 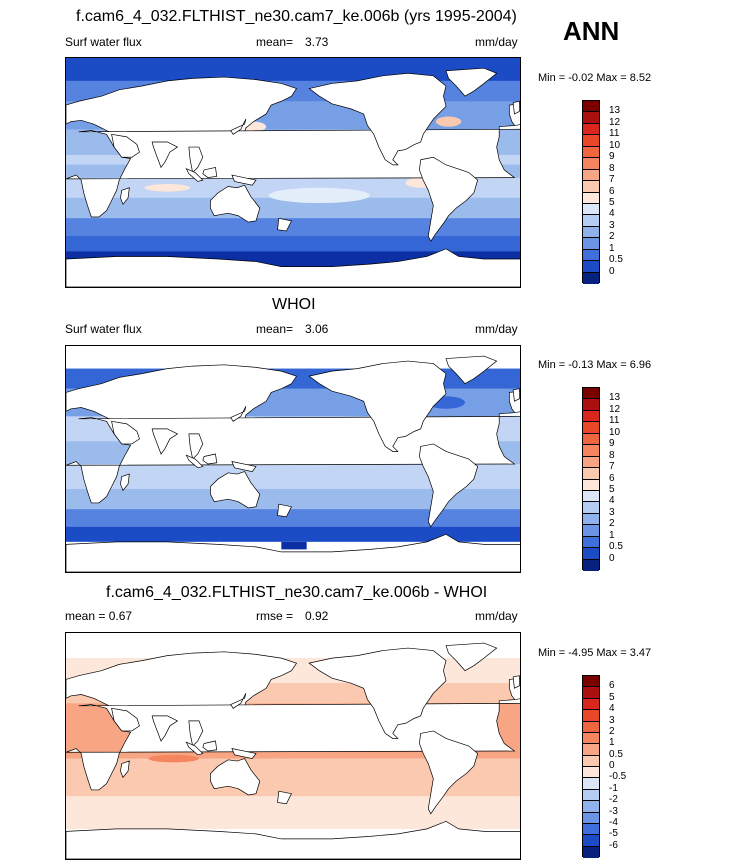 I want to click on panel-2-colorbar, so click(x=591, y=479).